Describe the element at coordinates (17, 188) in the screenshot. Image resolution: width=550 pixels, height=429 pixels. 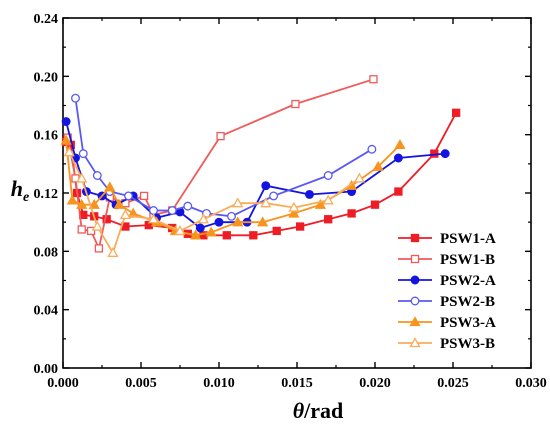
I see `y-axis-label-symbol: h` at that location.